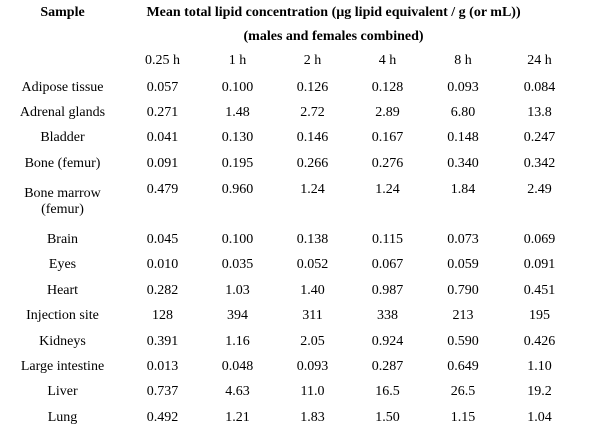  Describe the element at coordinates (237, 189) in the screenshot. I see `value-cell: 0.960` at that location.